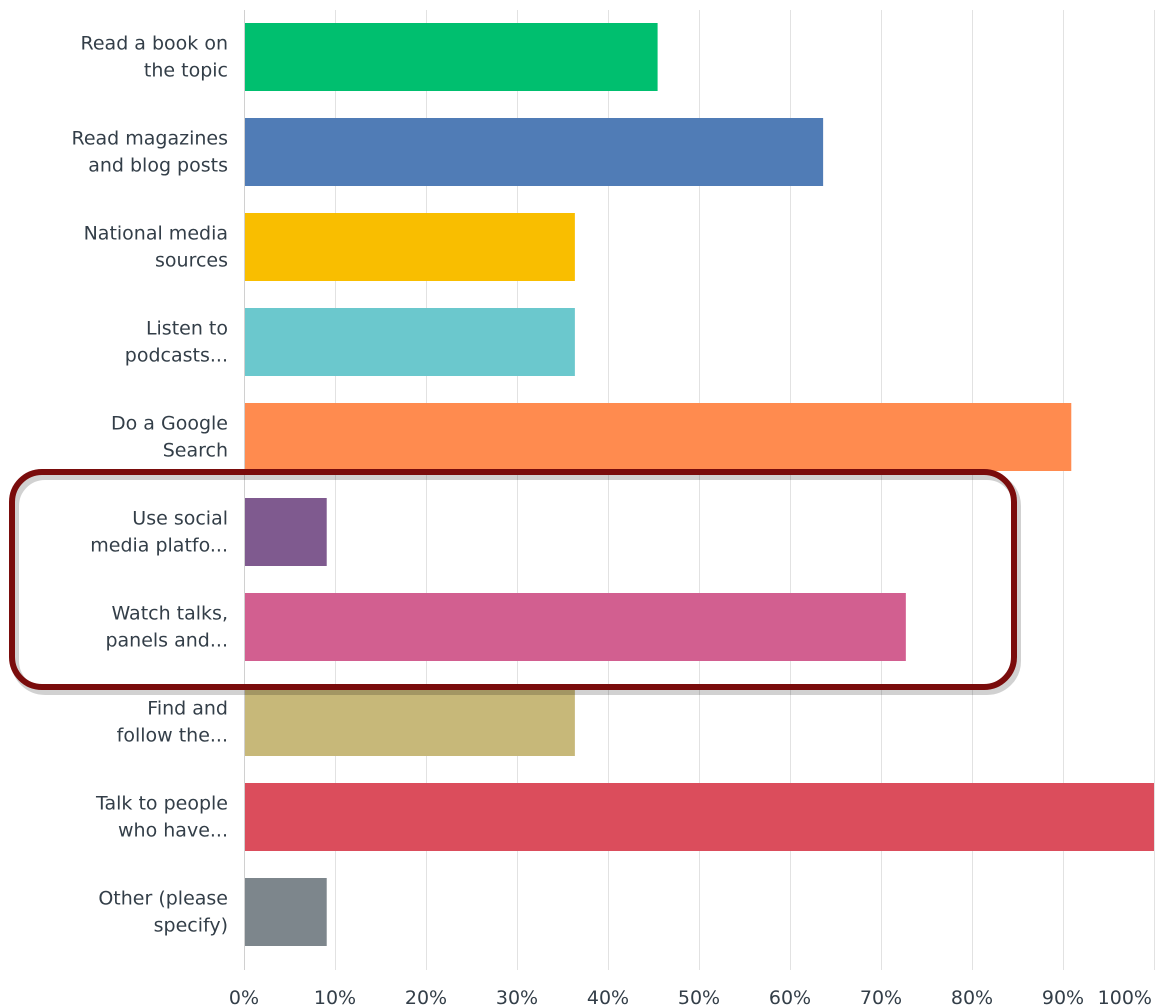  I want to click on category-label-5-0: Use social, so click(180, 519).